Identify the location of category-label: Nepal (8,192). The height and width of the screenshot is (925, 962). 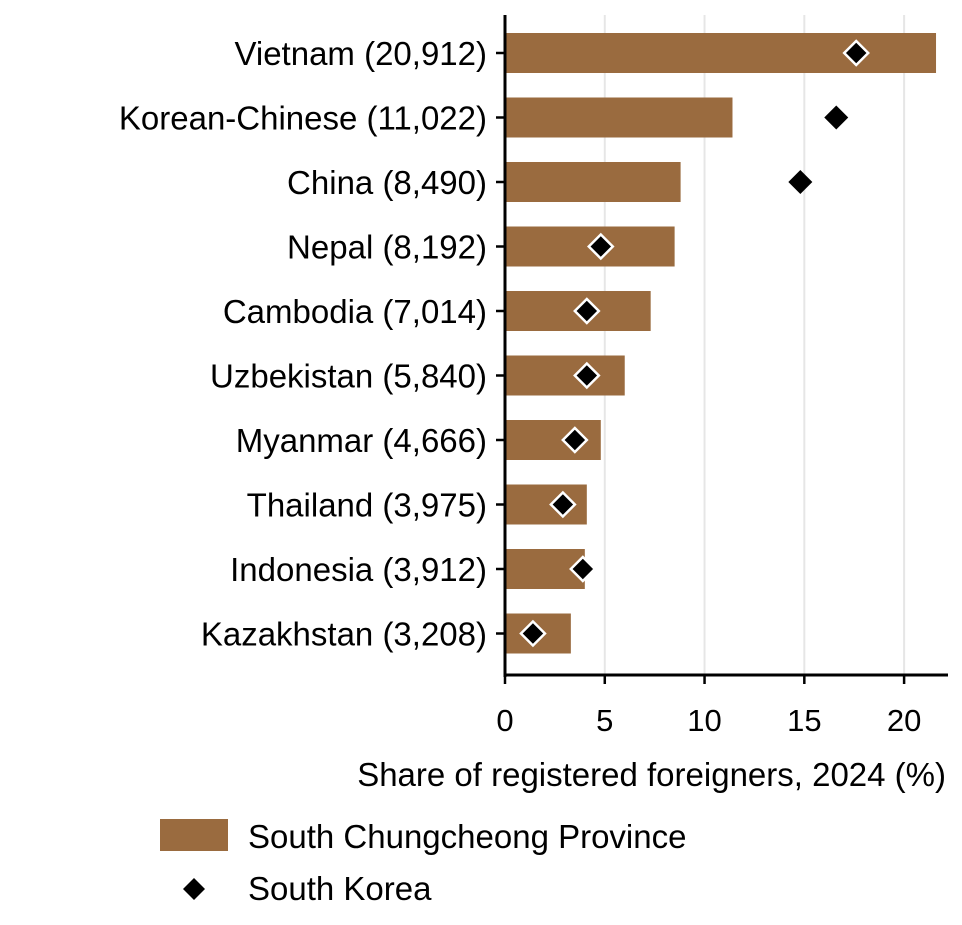
(387, 247).